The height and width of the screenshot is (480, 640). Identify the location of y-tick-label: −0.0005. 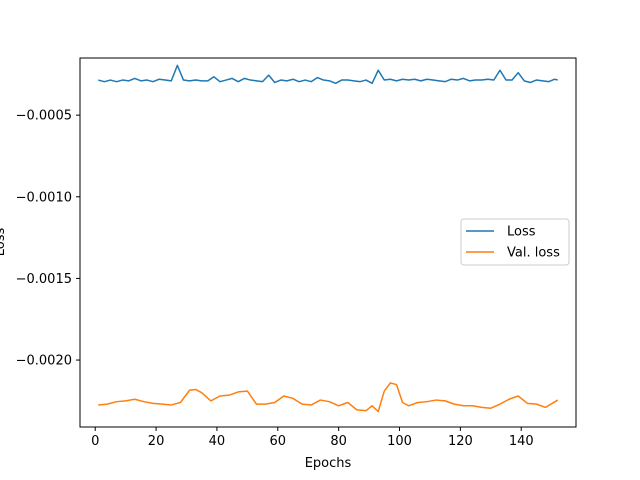
(44, 116).